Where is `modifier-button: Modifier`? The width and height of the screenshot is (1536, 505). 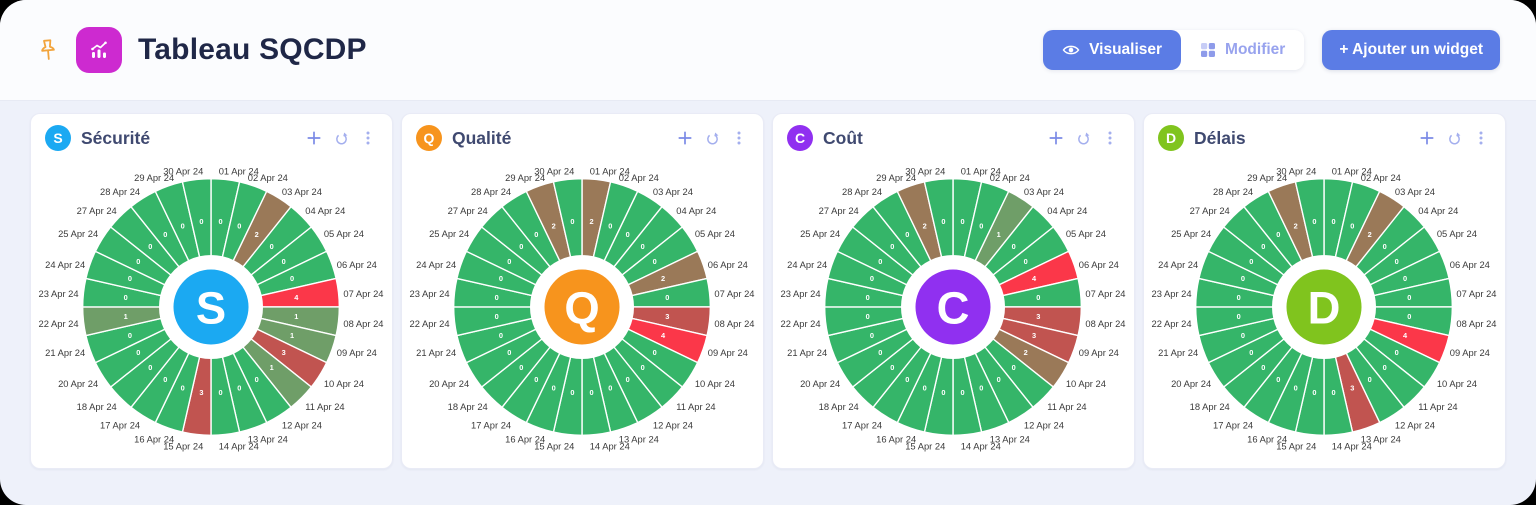
modifier-button: Modifier is located at coordinates (1243, 50).